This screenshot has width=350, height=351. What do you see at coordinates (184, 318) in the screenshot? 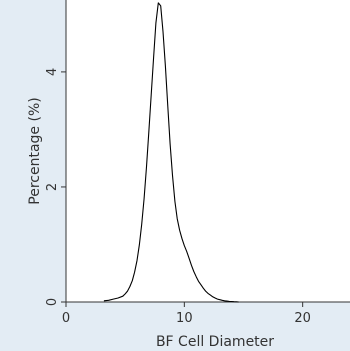
I see `x-tick-label: 10` at bounding box center [184, 318].